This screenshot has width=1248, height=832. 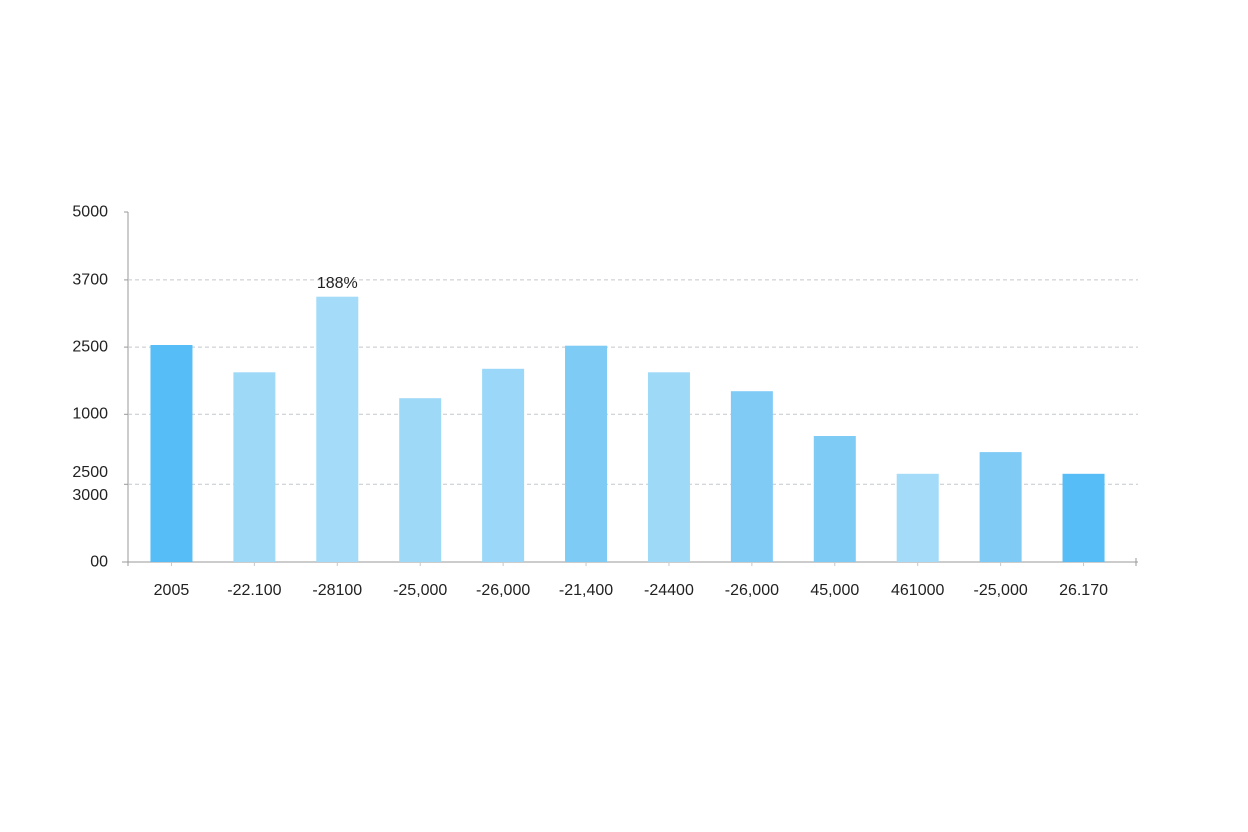 What do you see at coordinates (90, 212) in the screenshot?
I see `y-tick-label: 5000` at bounding box center [90, 212].